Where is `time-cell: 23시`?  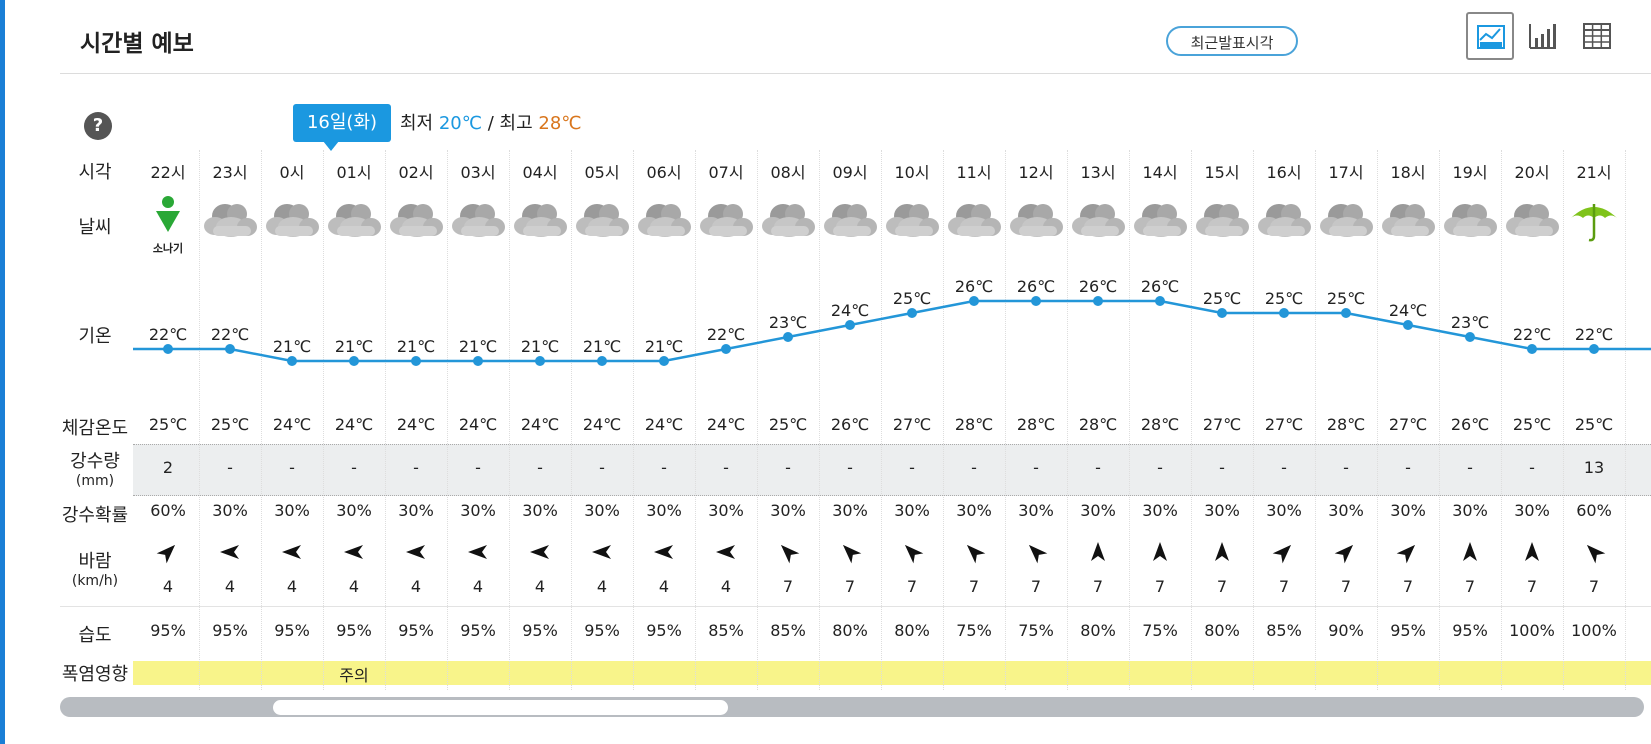 time-cell: 23시 is located at coordinates (230, 172).